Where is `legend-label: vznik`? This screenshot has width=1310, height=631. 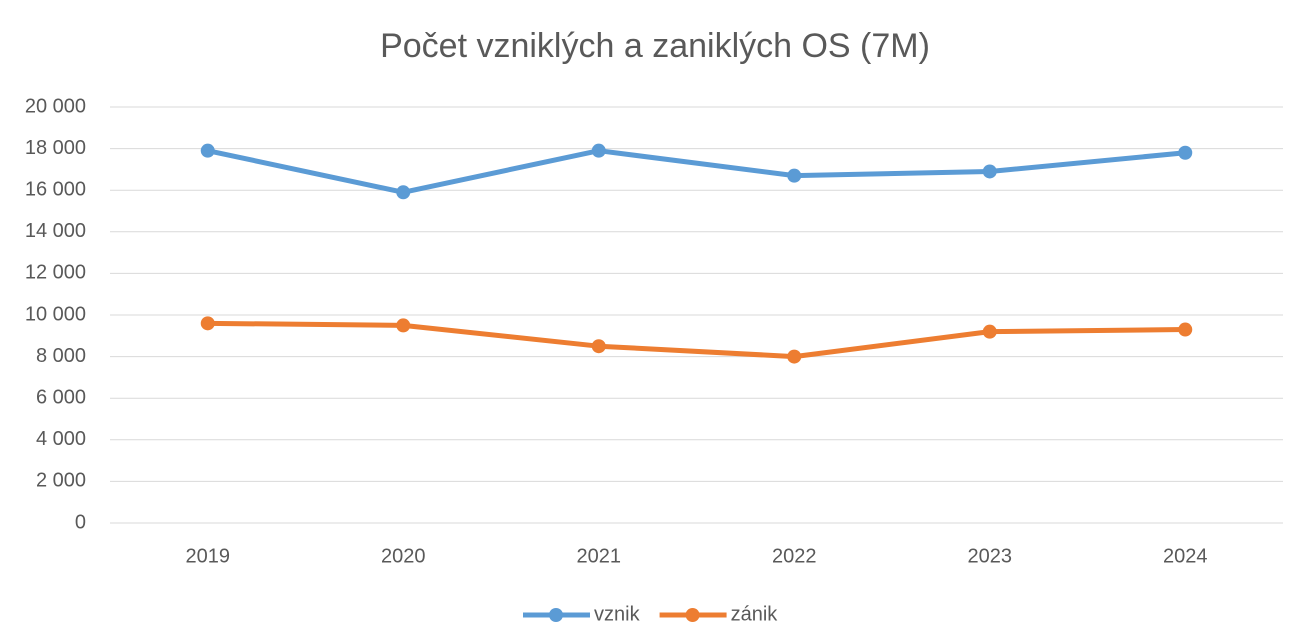 legend-label: vznik is located at coordinates (617, 614).